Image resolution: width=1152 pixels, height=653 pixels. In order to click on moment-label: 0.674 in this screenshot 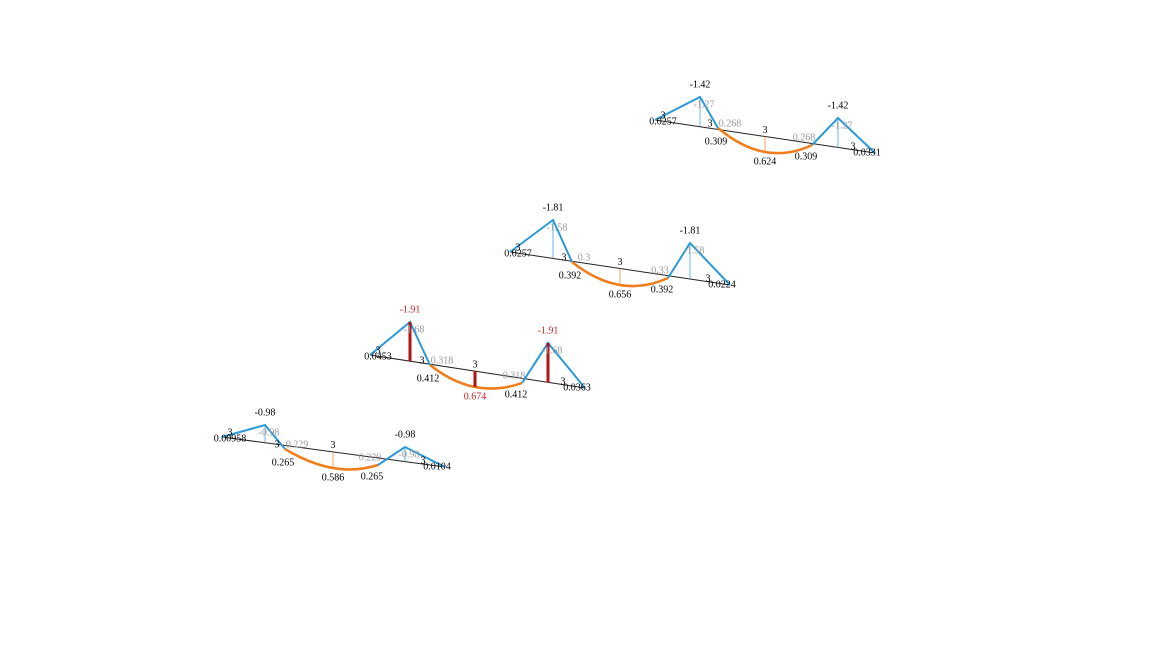, I will do `click(475, 396)`.